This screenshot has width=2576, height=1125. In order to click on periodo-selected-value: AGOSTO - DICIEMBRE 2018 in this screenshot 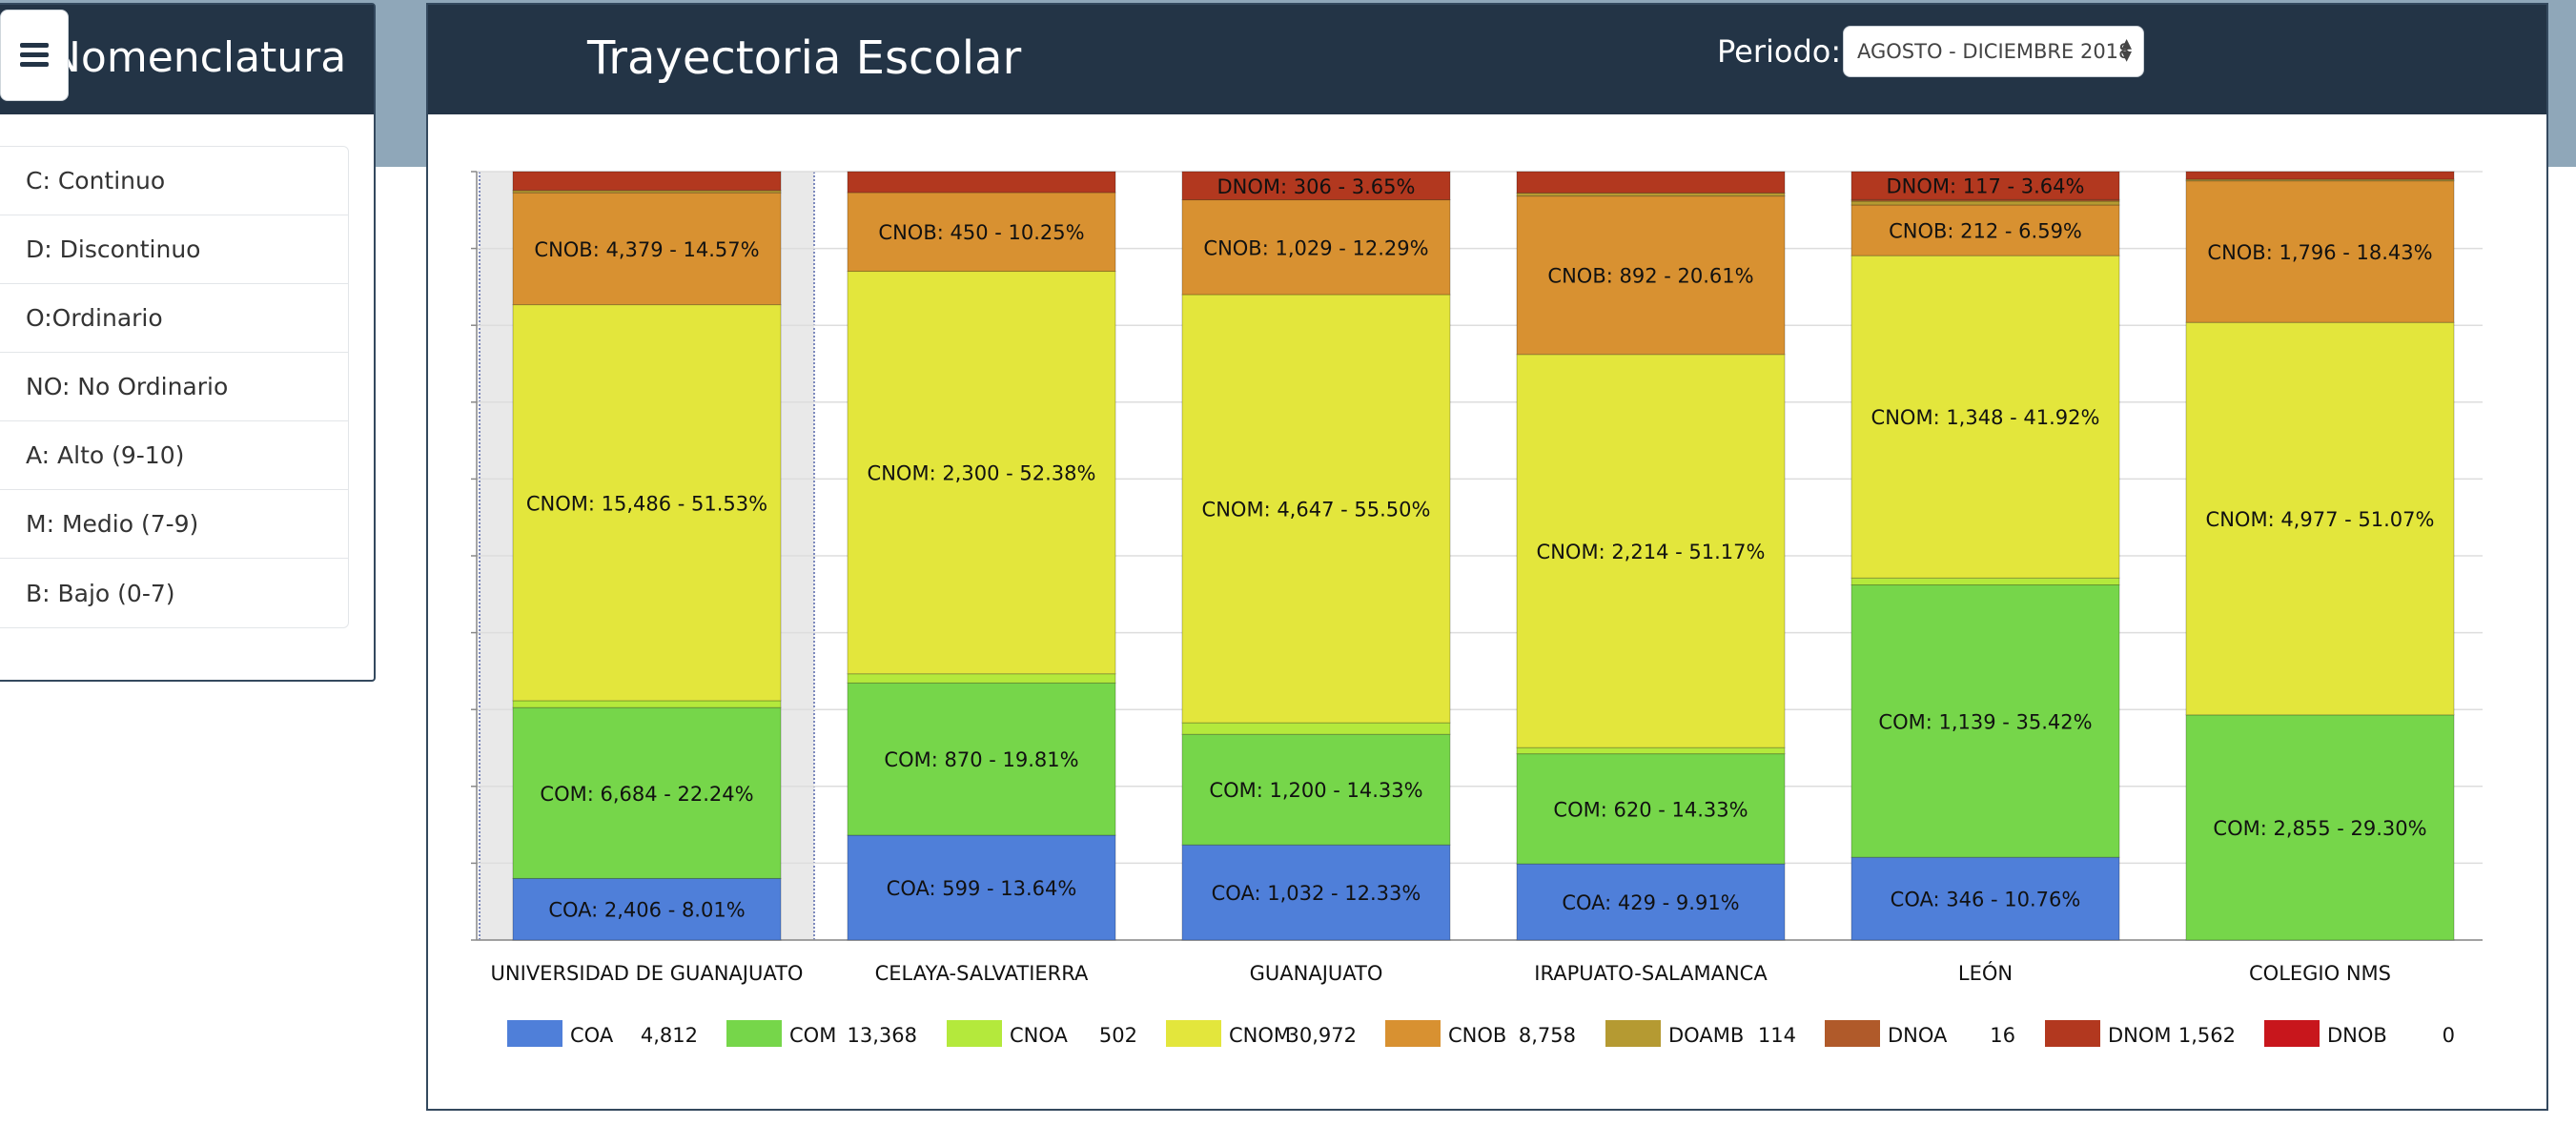, I will do `click(1994, 51)`.